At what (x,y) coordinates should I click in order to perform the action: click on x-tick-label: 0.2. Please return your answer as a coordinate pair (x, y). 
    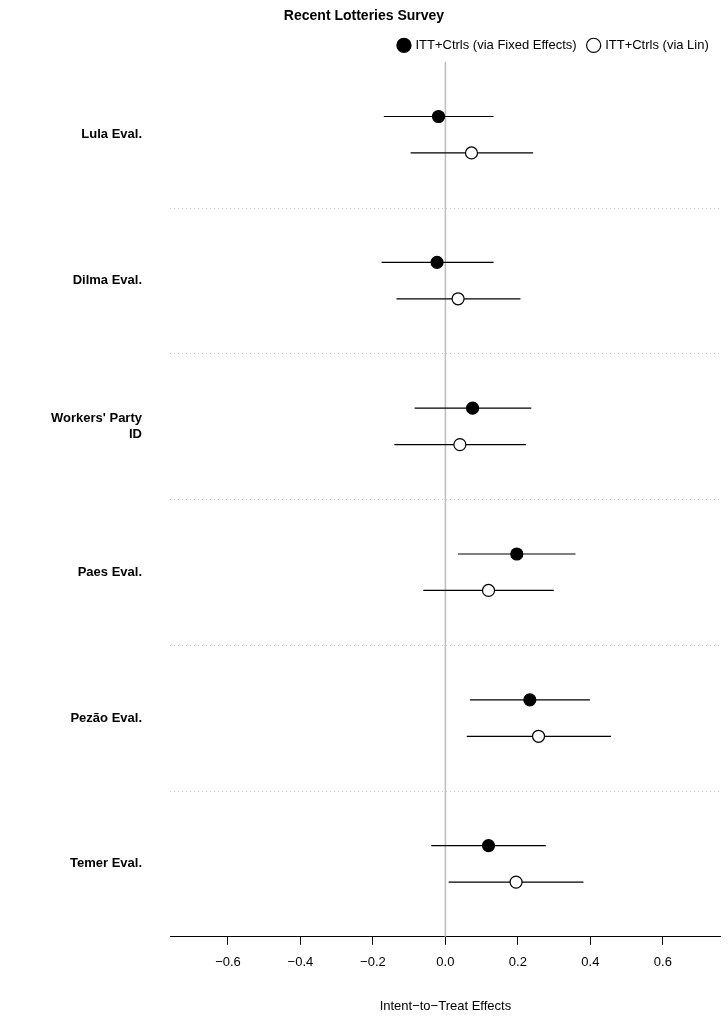
    Looking at the image, I should click on (517, 962).